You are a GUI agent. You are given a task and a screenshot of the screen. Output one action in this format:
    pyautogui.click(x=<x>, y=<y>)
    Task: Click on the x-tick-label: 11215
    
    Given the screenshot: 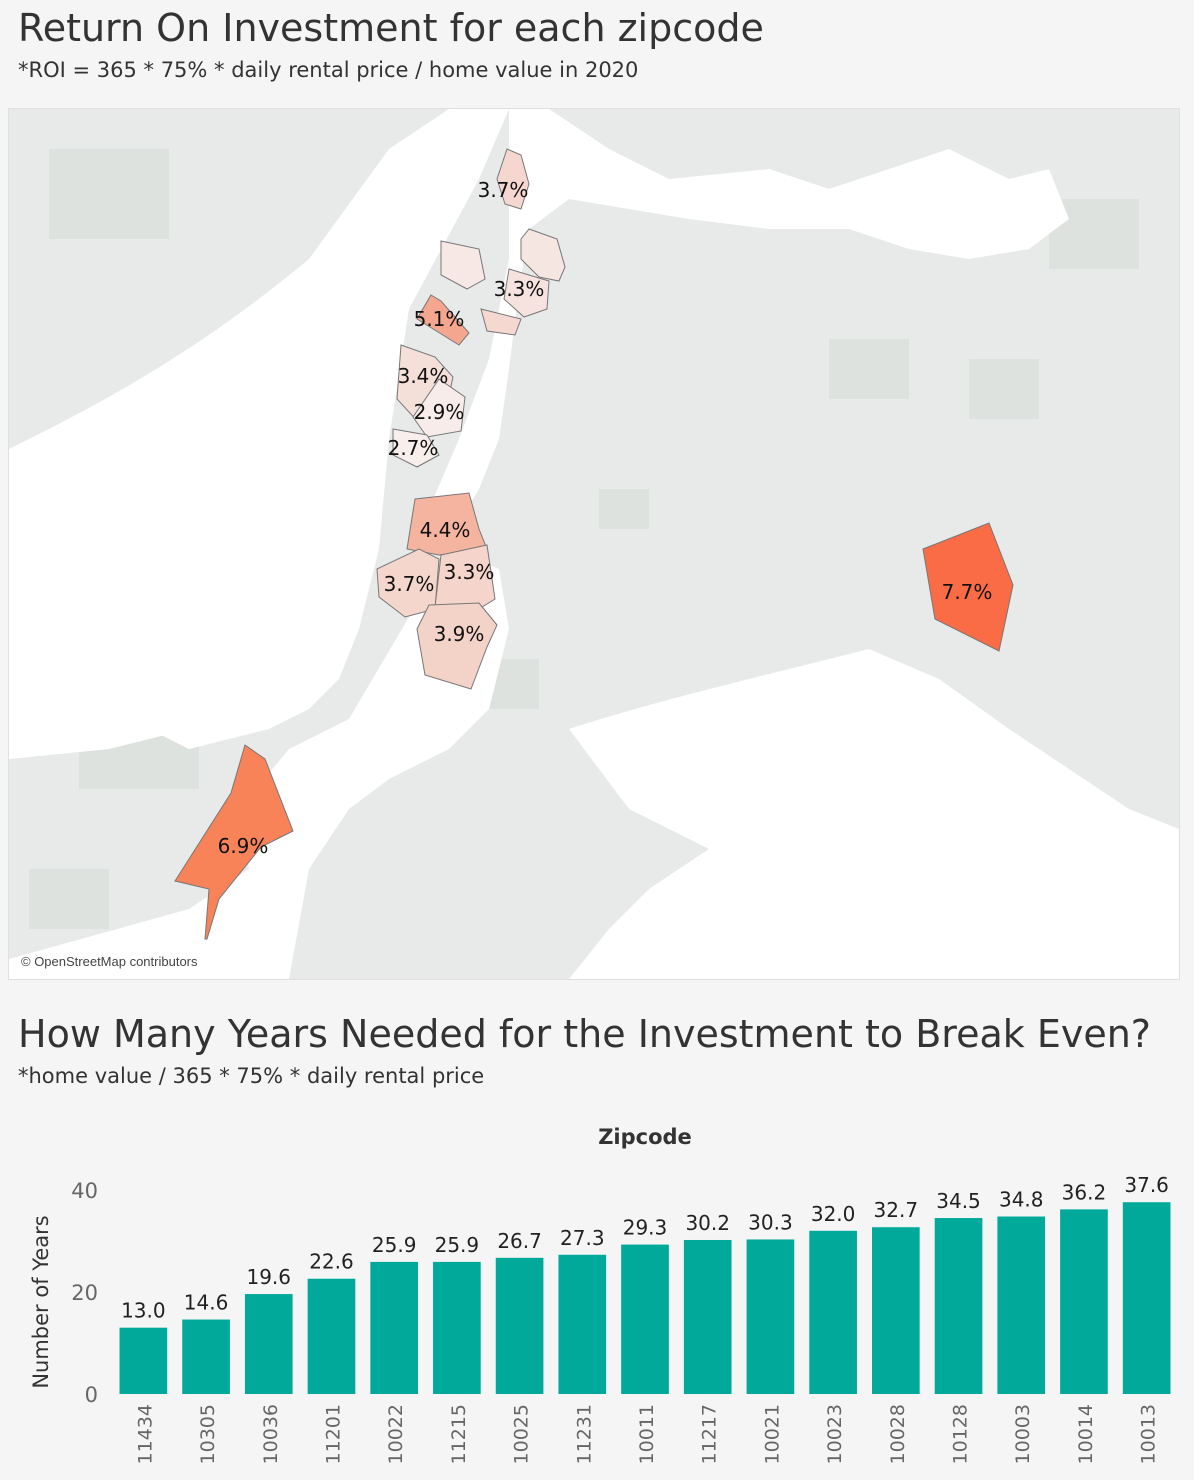 What is the action you would take?
    pyautogui.click(x=459, y=1434)
    